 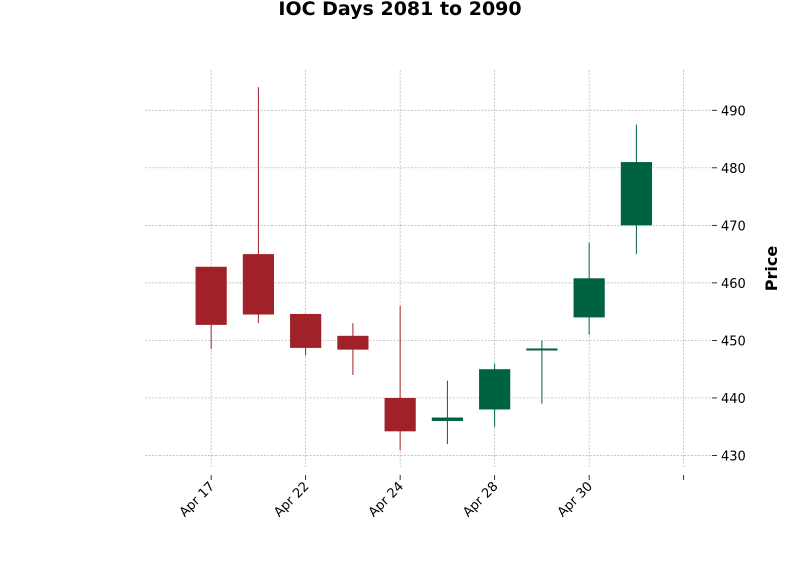 I want to click on y-tick-label: 490, so click(x=733, y=111).